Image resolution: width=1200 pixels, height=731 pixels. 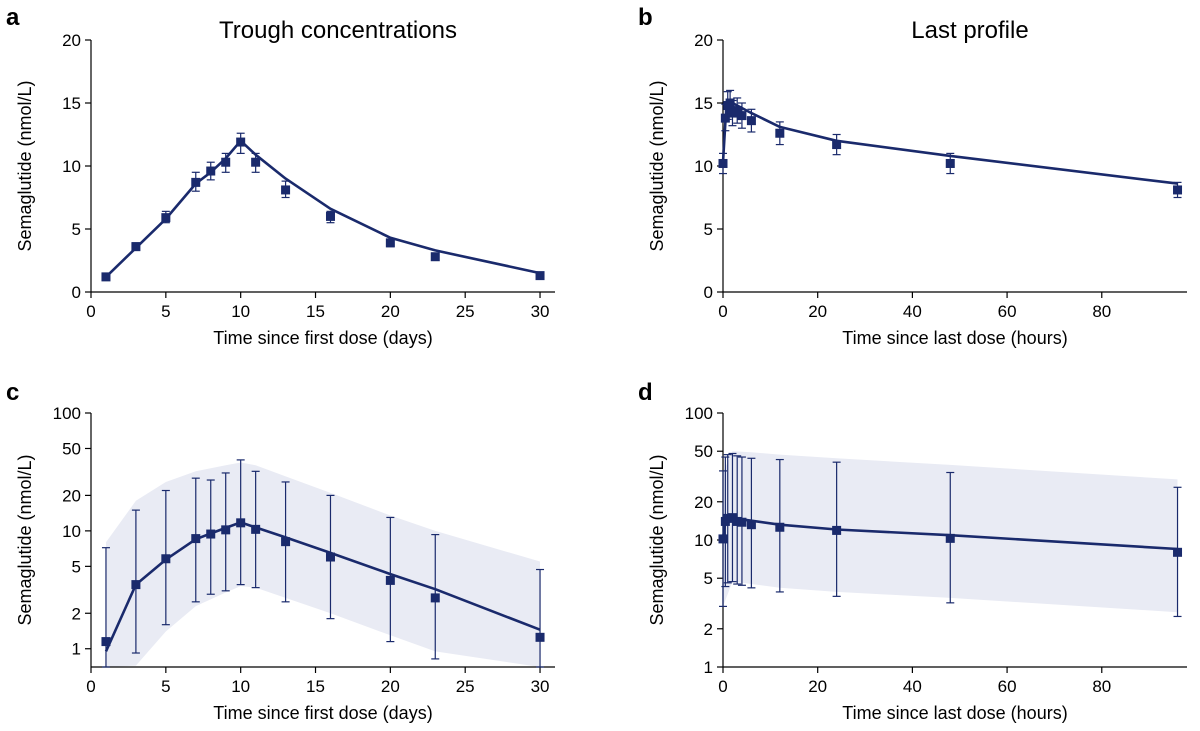 I want to click on panel-label: b, so click(x=645, y=17).